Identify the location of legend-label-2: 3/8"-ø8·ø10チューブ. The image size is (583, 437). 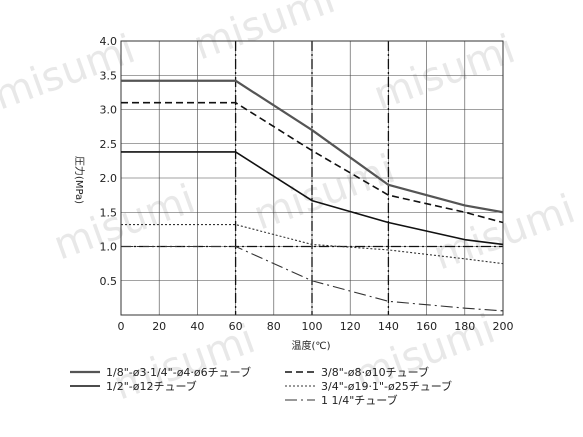
(375, 372).